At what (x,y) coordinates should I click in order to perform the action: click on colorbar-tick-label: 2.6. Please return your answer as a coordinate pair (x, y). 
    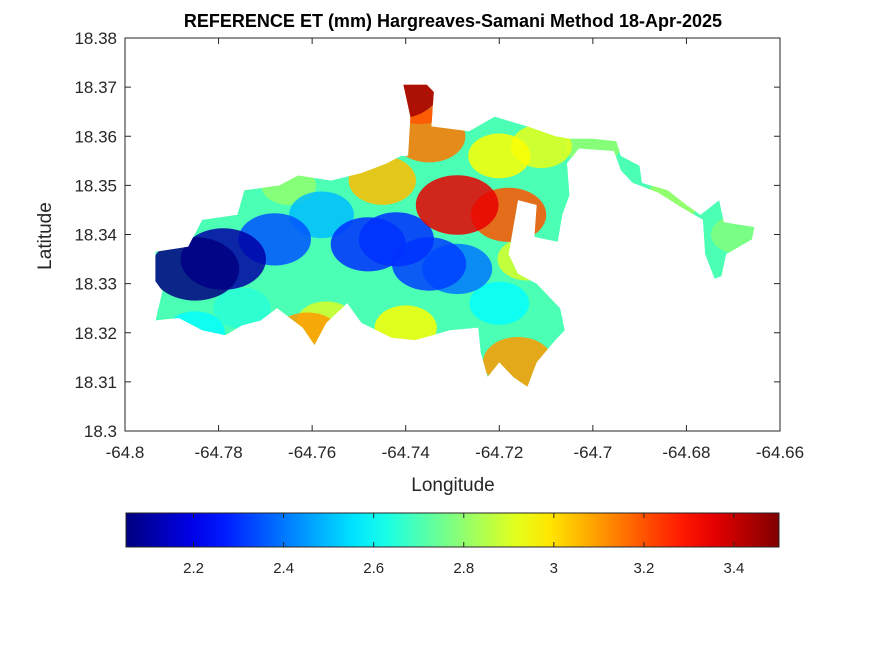
    Looking at the image, I should click on (373, 568).